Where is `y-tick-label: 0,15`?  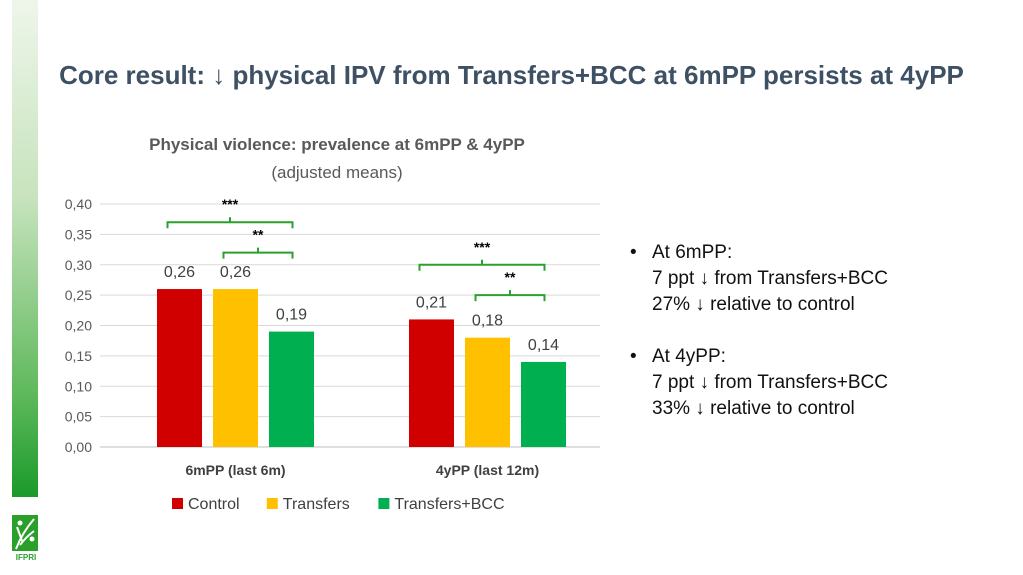 y-tick-label: 0,15 is located at coordinates (78, 356).